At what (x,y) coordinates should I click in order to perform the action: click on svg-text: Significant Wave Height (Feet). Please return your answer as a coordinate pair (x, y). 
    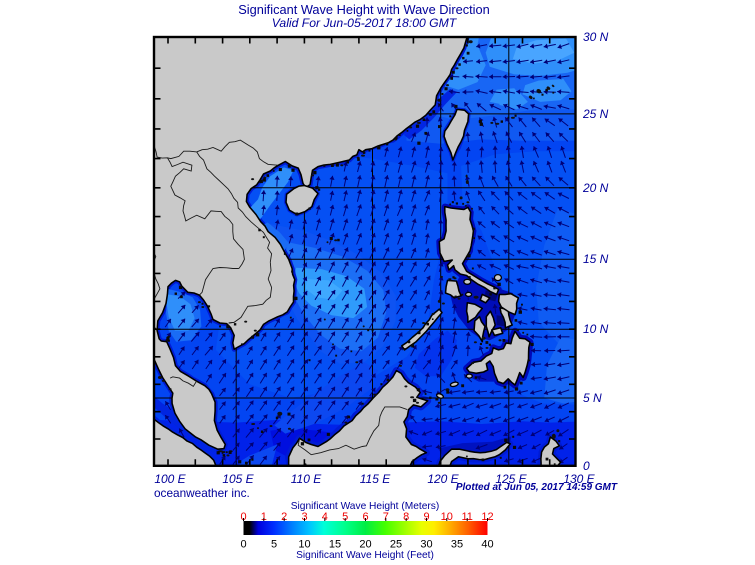
    Looking at the image, I should click on (365, 555).